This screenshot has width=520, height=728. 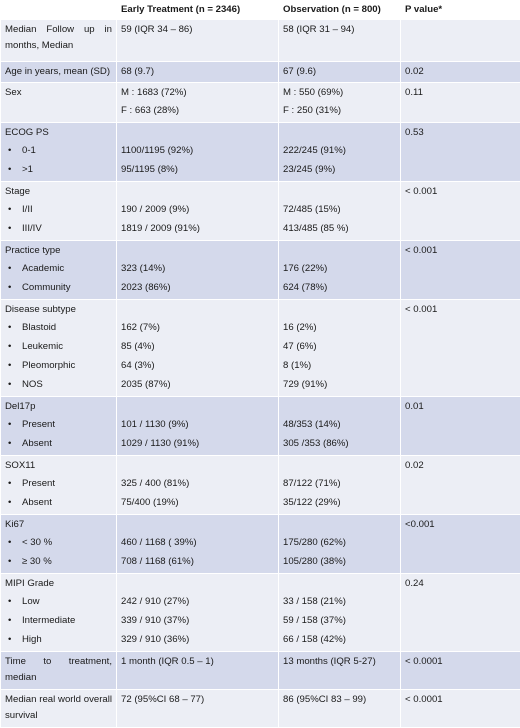 I want to click on early-treatment-value: 1819 / 2009 (91%), so click(x=197, y=228).